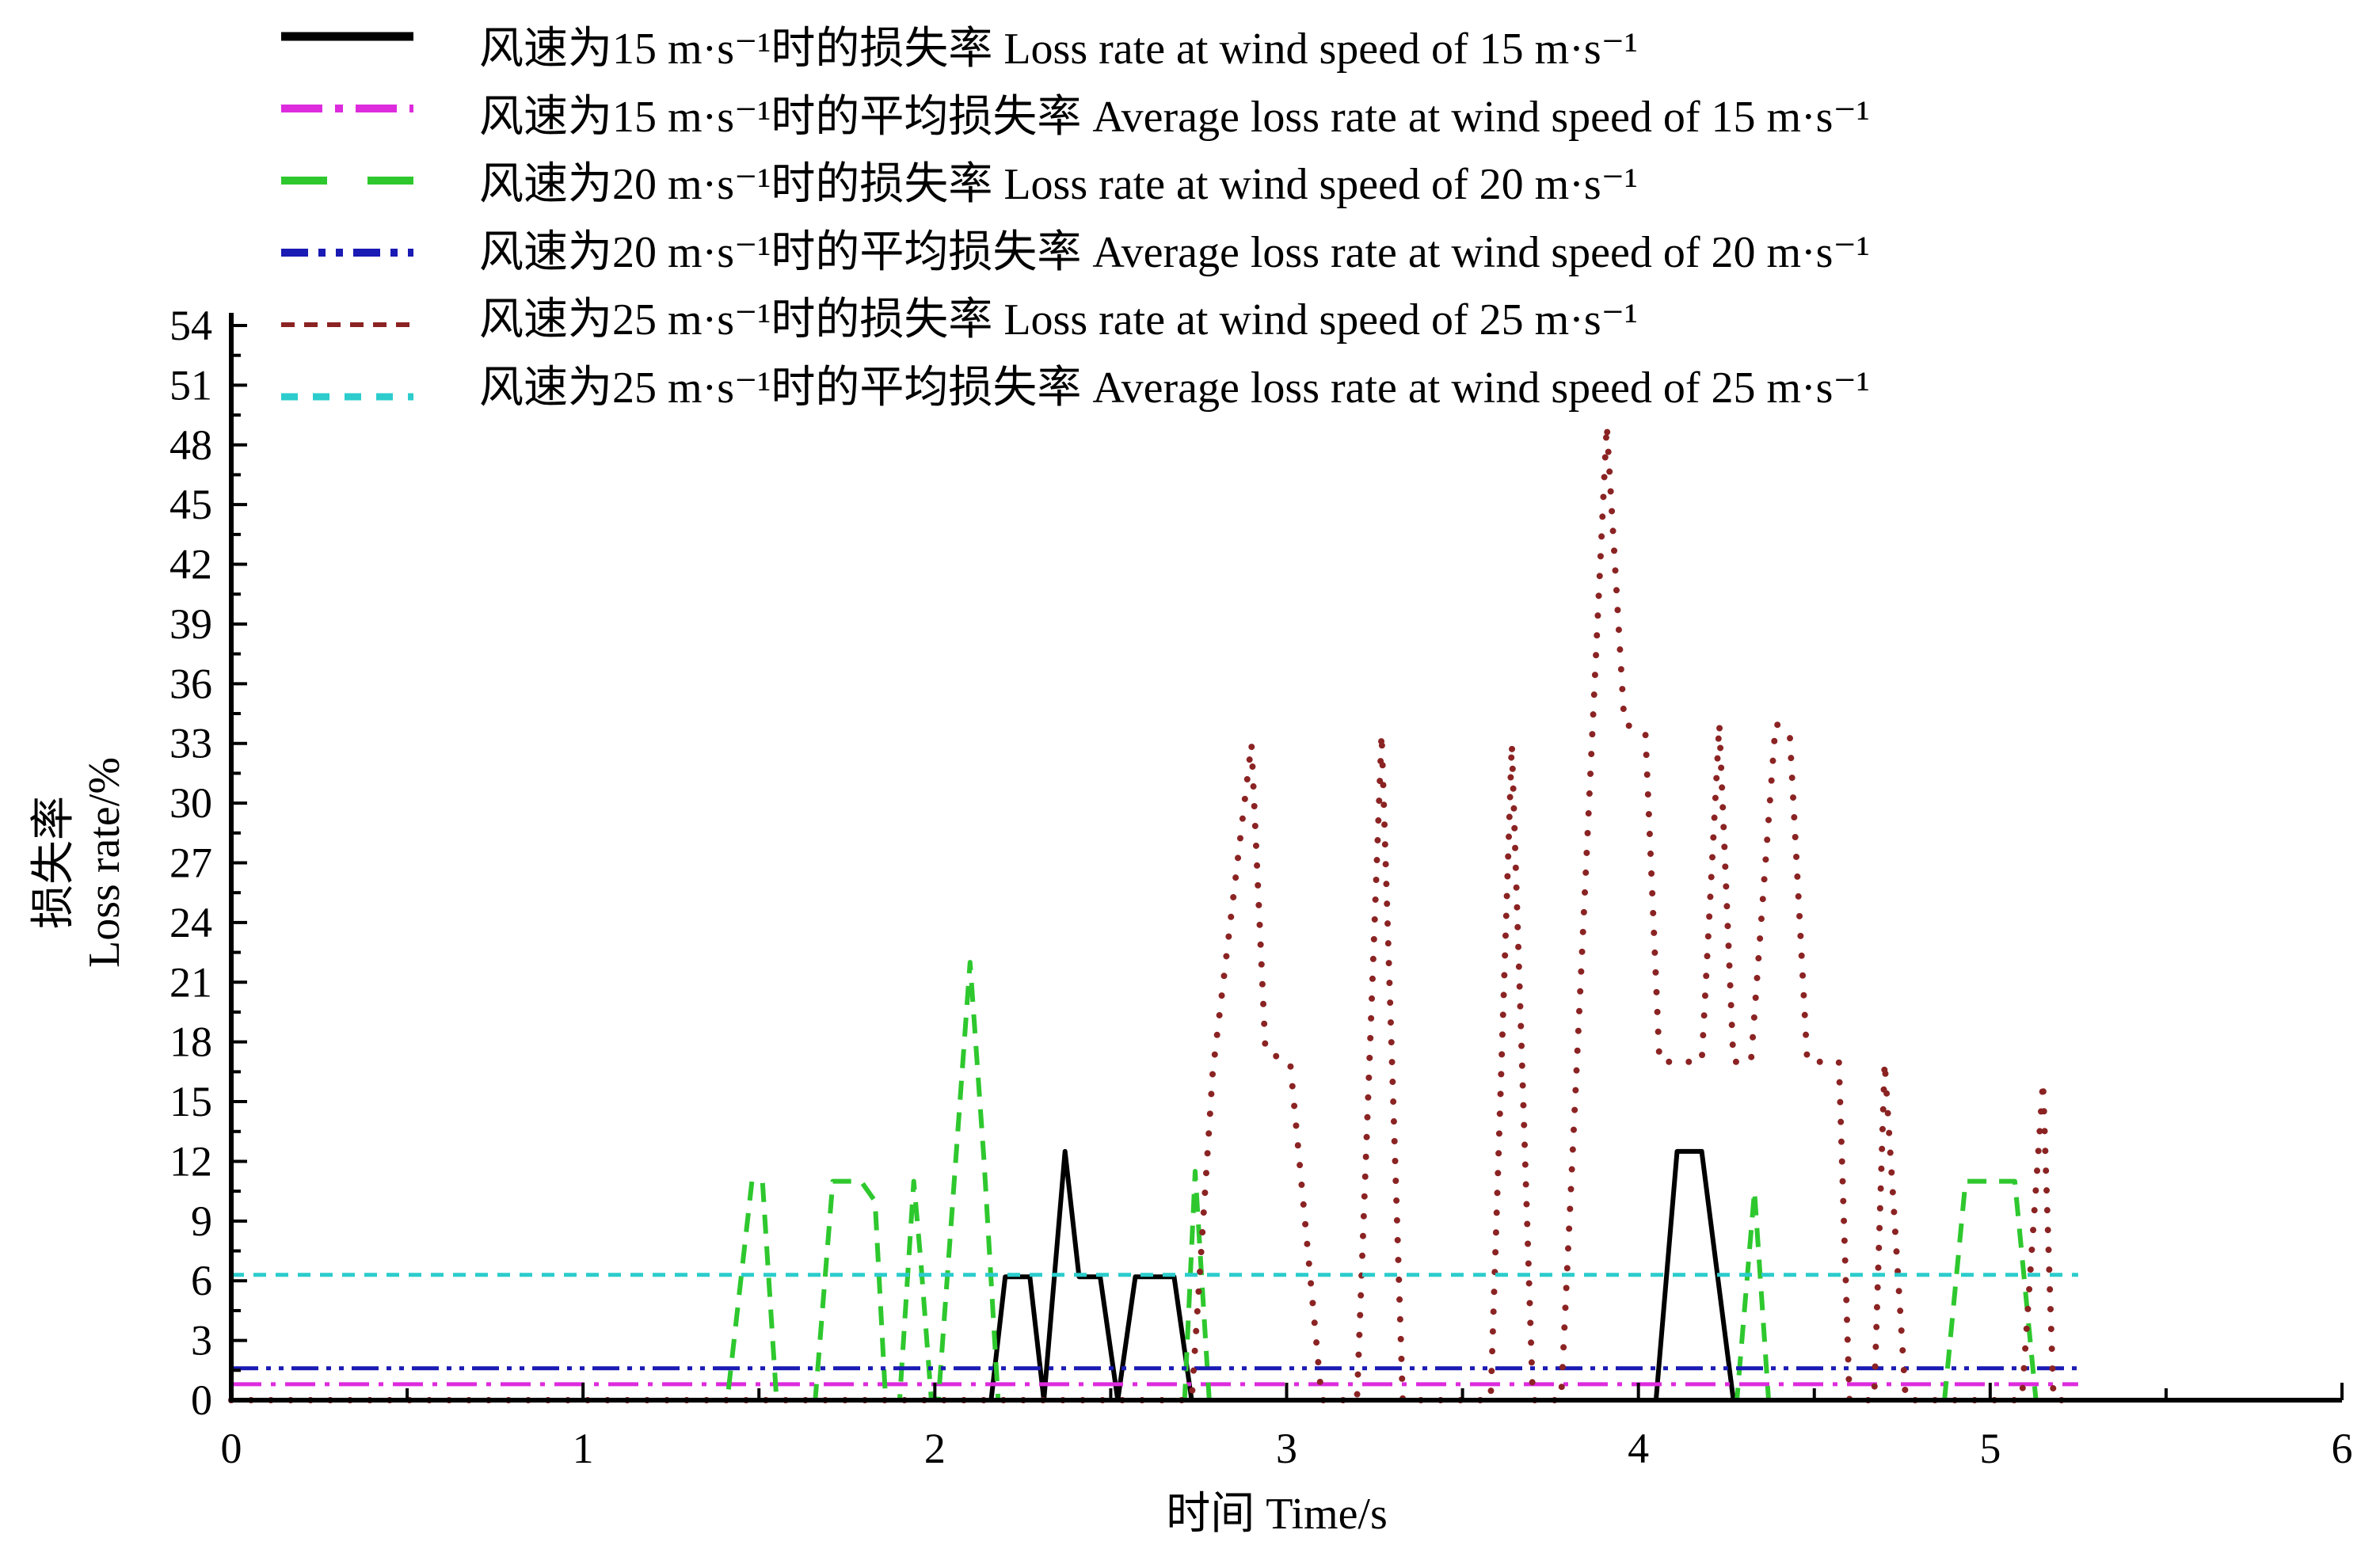 The width and height of the screenshot is (2380, 1553). I want to click on x-tick-label: 0, so click(231, 1449).